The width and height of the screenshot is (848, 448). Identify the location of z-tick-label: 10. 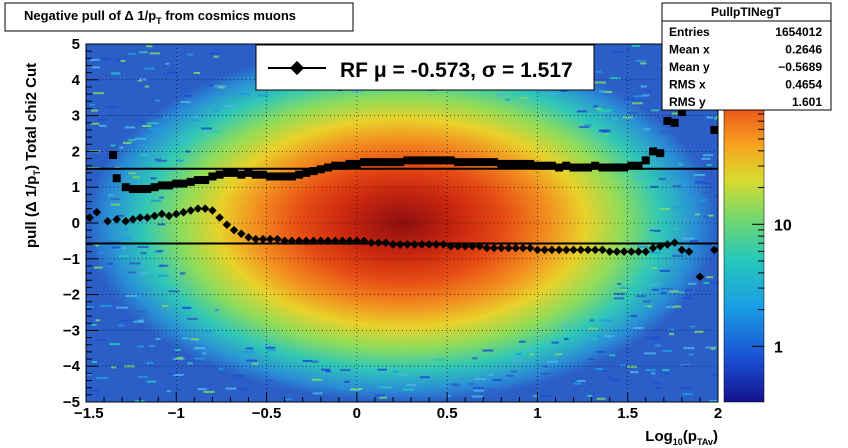
(783, 225).